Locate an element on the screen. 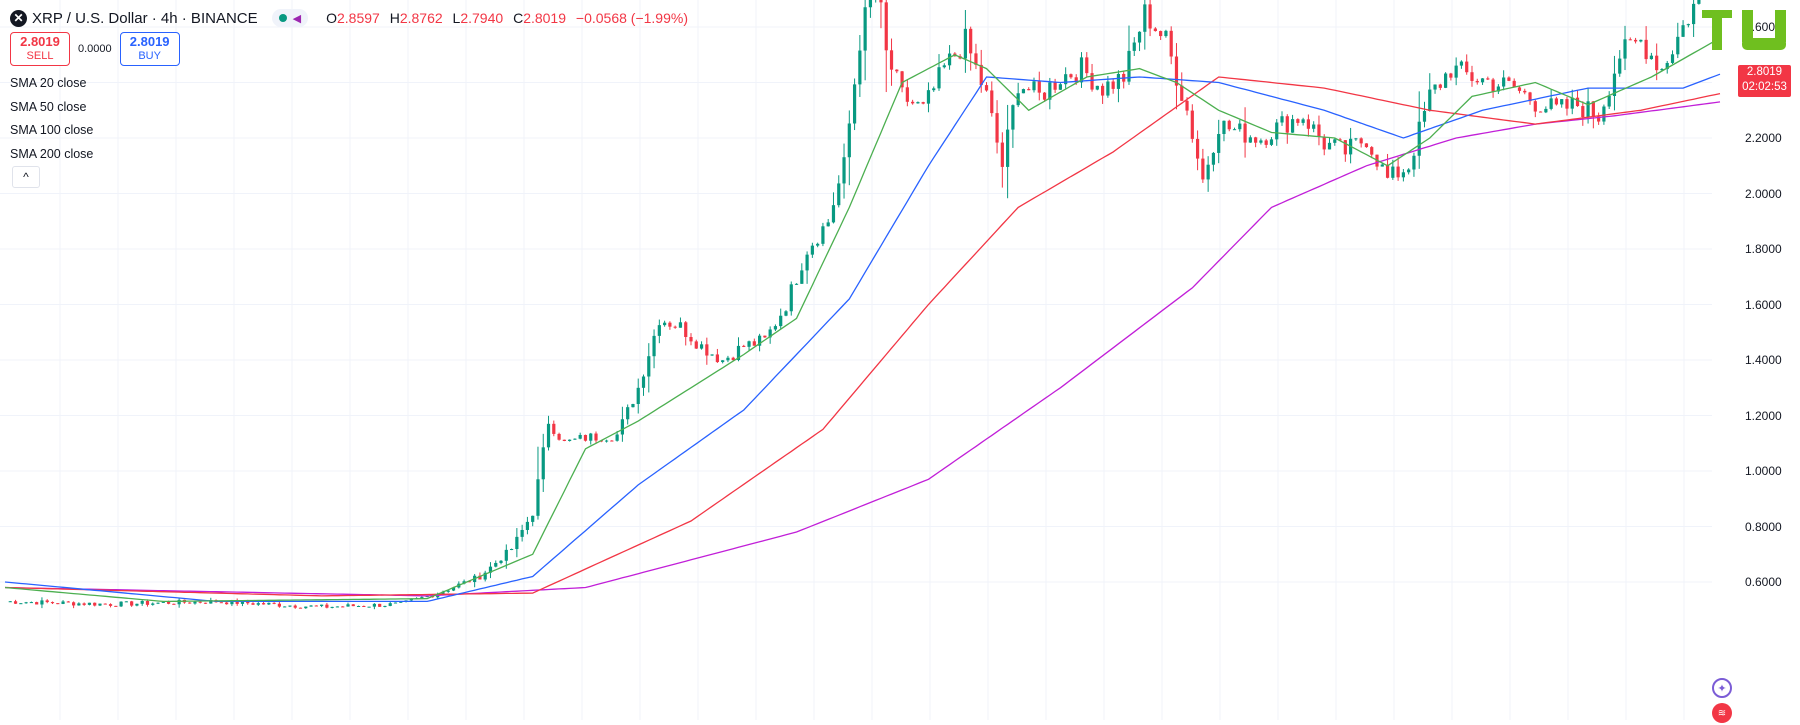 The image size is (1800, 725). ohlc-open-value: 2.8597 is located at coordinates (358, 18).